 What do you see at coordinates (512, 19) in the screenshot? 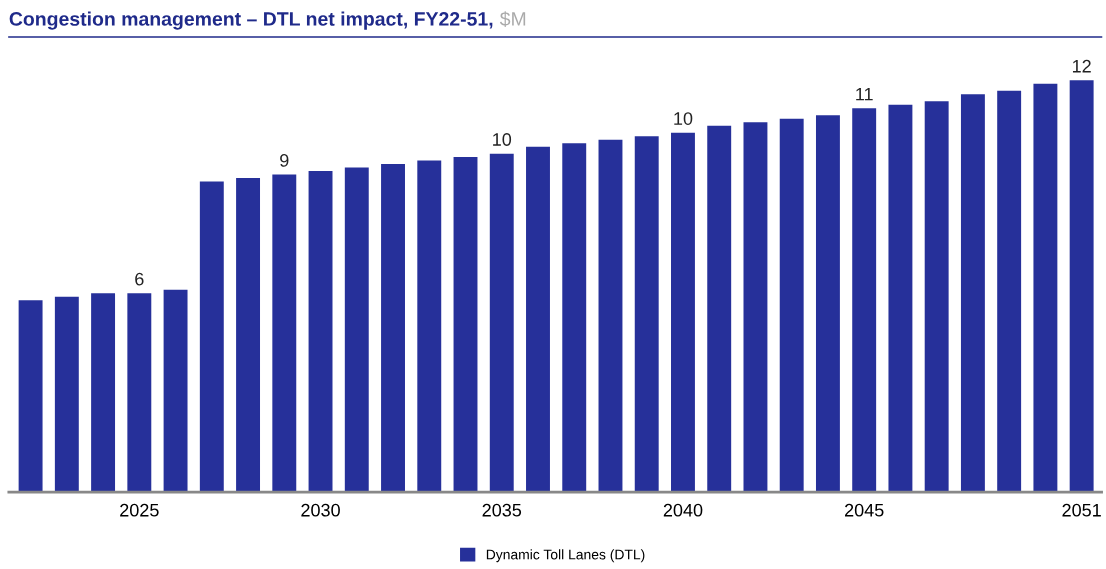
I see `chart-subtitle: $M` at bounding box center [512, 19].